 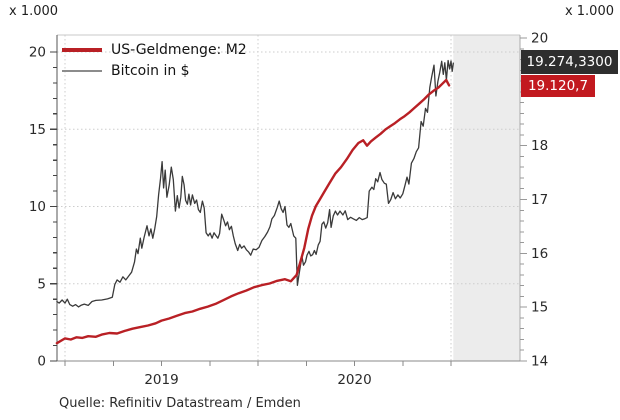 I want to click on left-axis-tick-label: 15, so click(x=37, y=130).